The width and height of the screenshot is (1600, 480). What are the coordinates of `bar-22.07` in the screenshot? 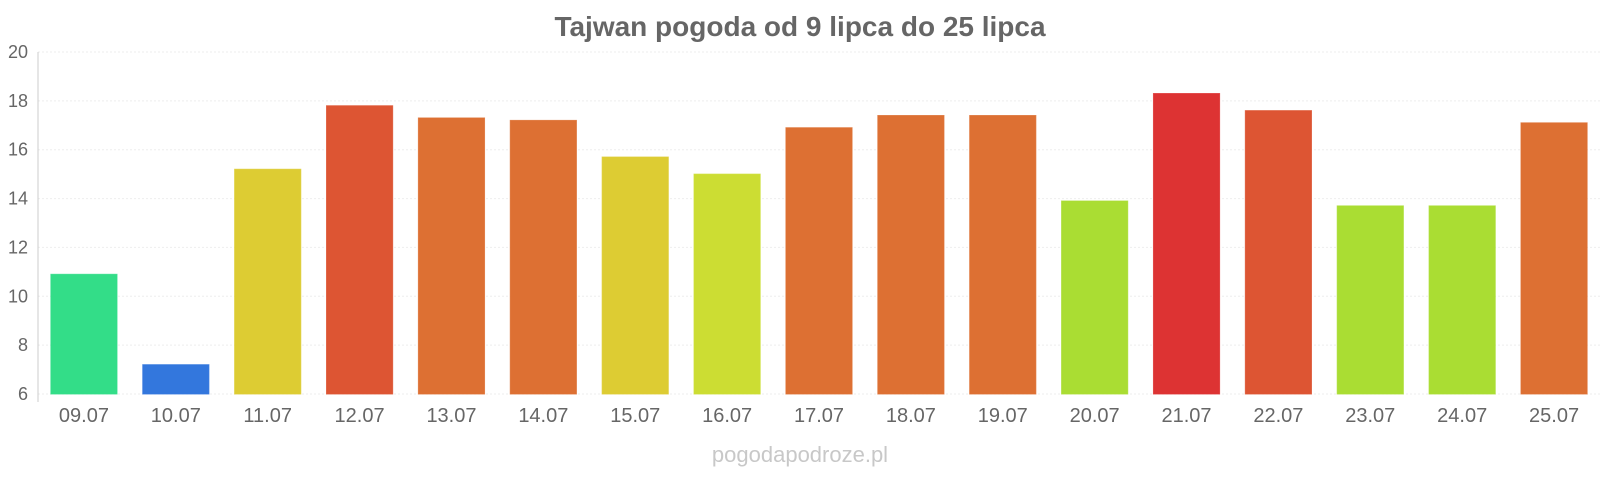 It's located at (1278, 252).